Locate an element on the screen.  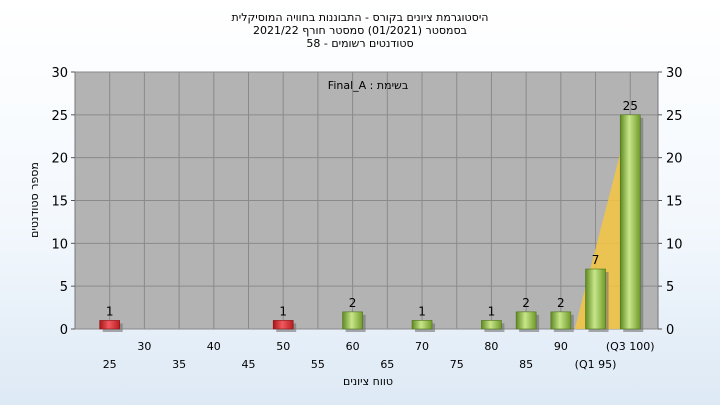
x-tick-label: (Q3 100) is located at coordinates (630, 346).